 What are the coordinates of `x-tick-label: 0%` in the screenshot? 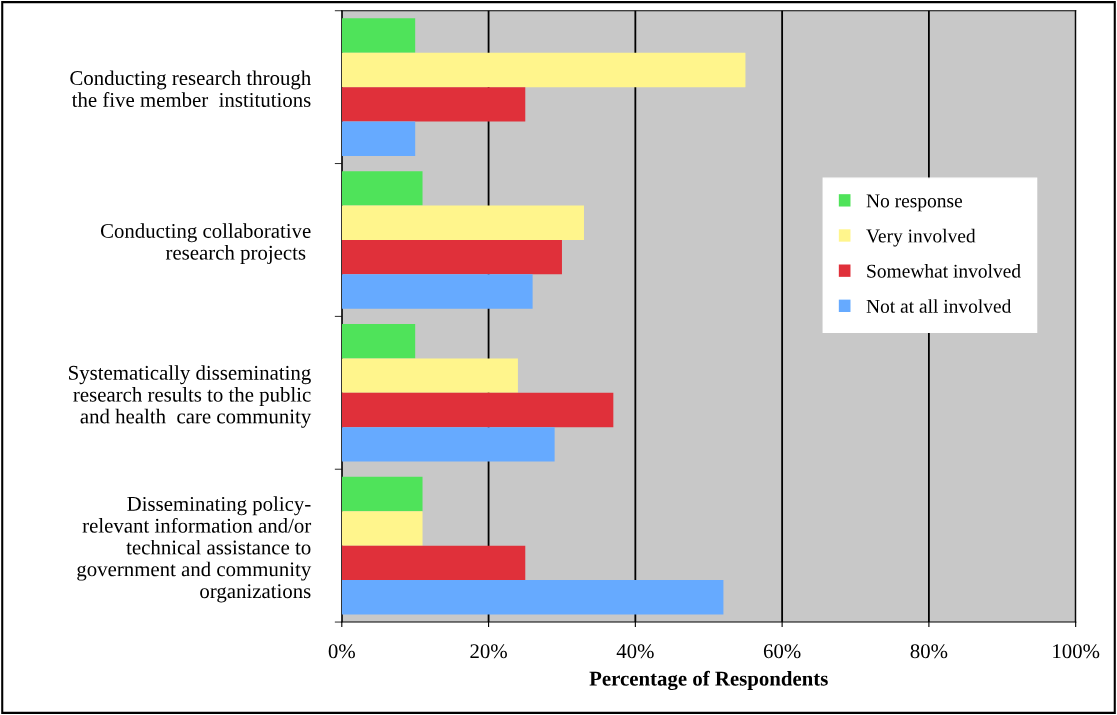 It's located at (341, 651).